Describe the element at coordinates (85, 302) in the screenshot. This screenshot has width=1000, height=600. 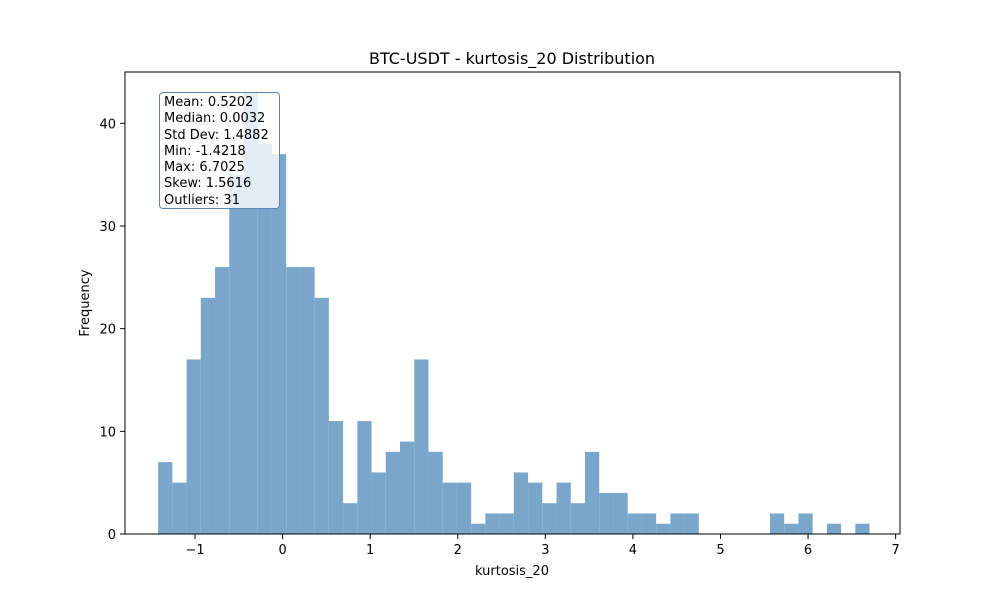
I see `y-axis-label: Frequency` at that location.